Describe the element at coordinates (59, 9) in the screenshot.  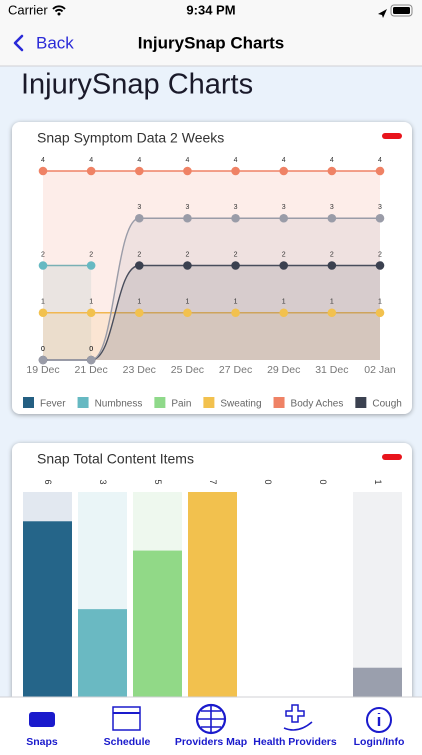
I see `wifi-icon` at that location.